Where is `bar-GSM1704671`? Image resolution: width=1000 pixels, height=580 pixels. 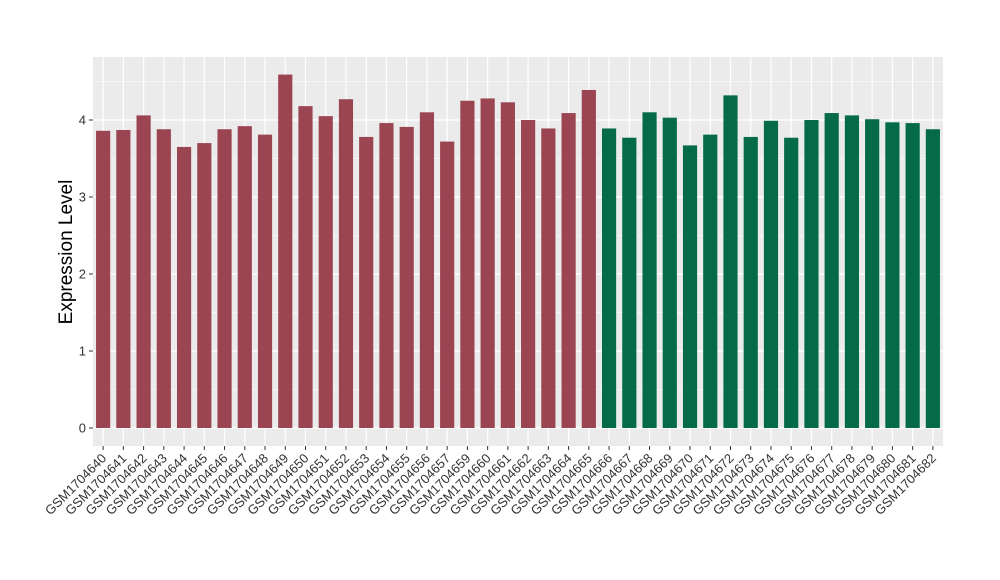 bar-GSM1704671 is located at coordinates (710, 281).